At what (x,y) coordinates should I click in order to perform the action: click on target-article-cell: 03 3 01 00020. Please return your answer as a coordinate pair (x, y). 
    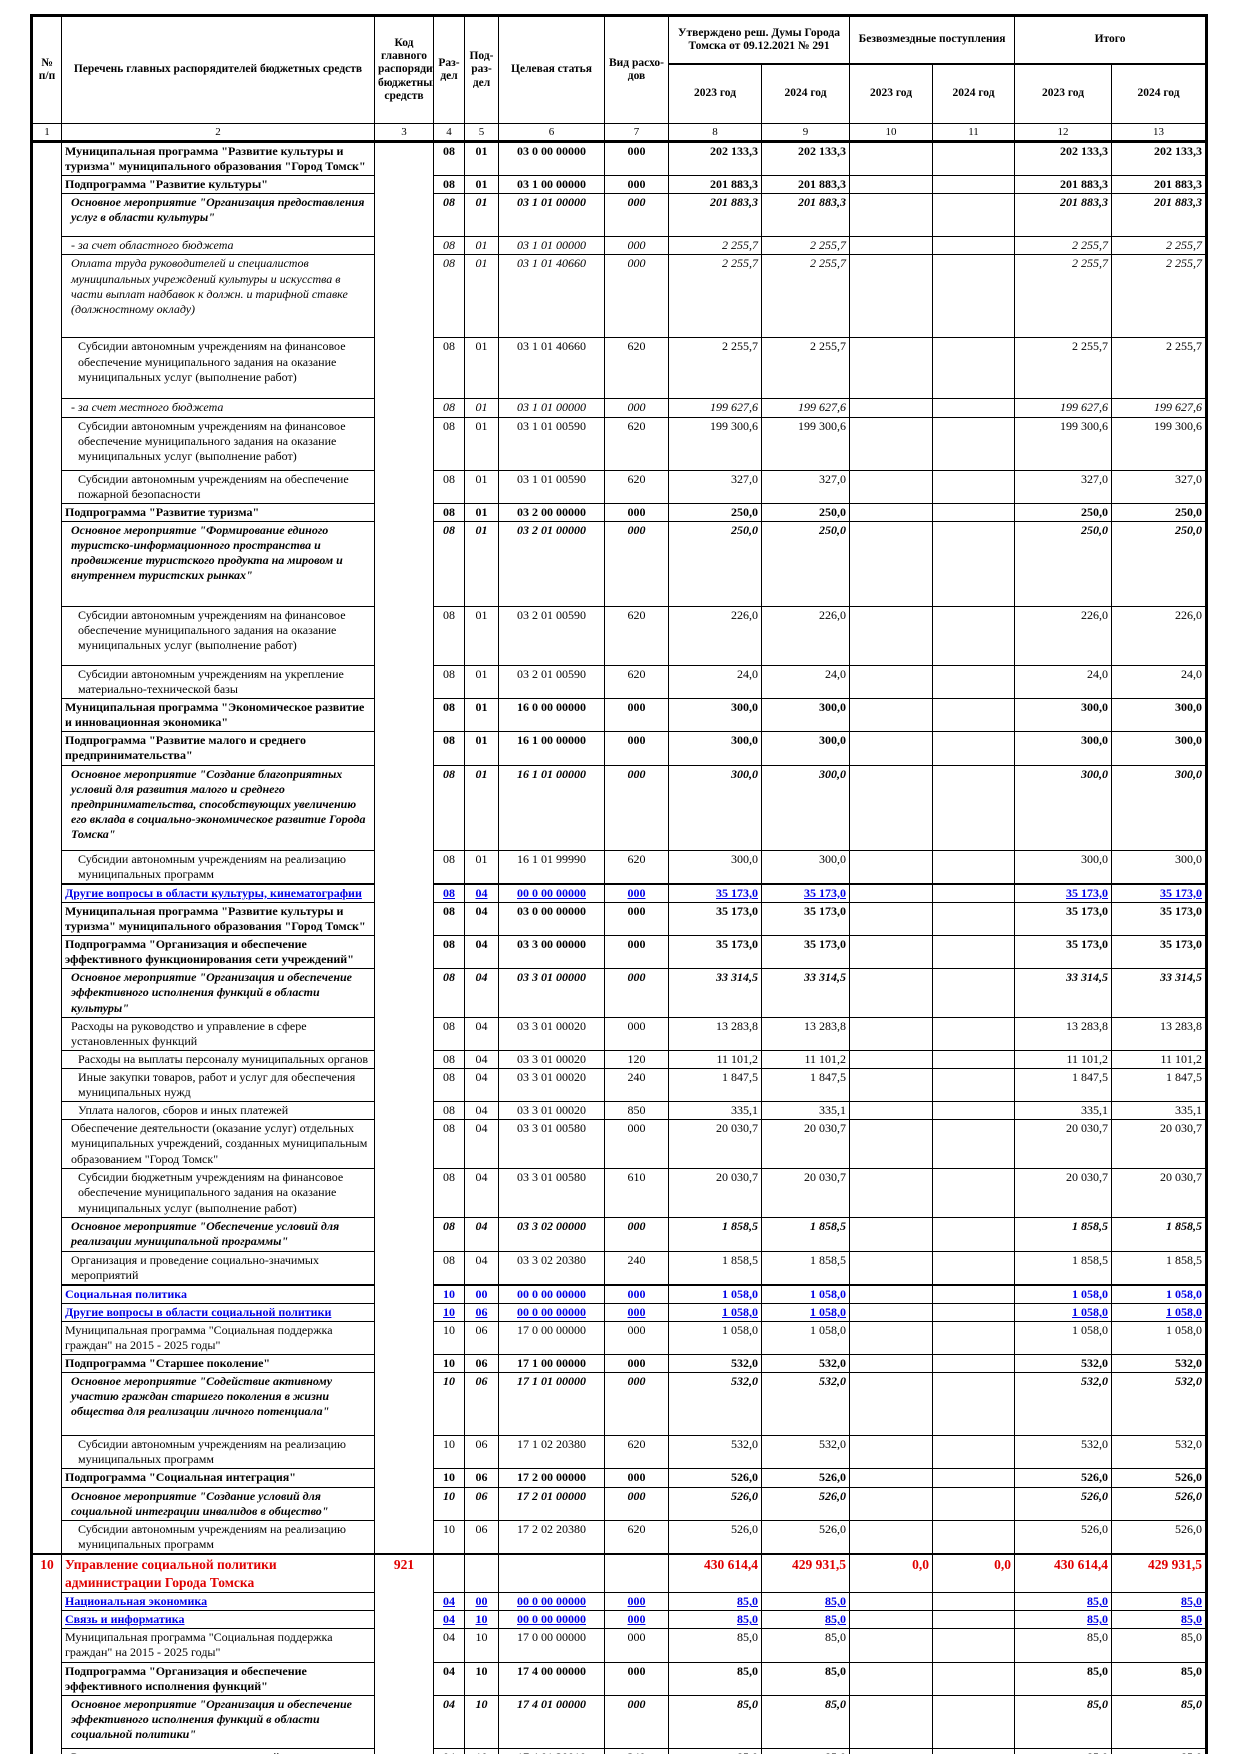
    Looking at the image, I should click on (551, 1033).